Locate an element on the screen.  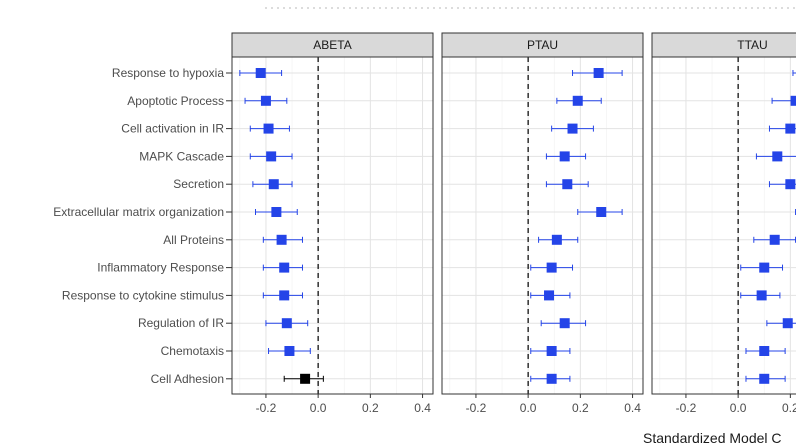
x-axis-title: Standardized Model C is located at coordinates (712, 438).